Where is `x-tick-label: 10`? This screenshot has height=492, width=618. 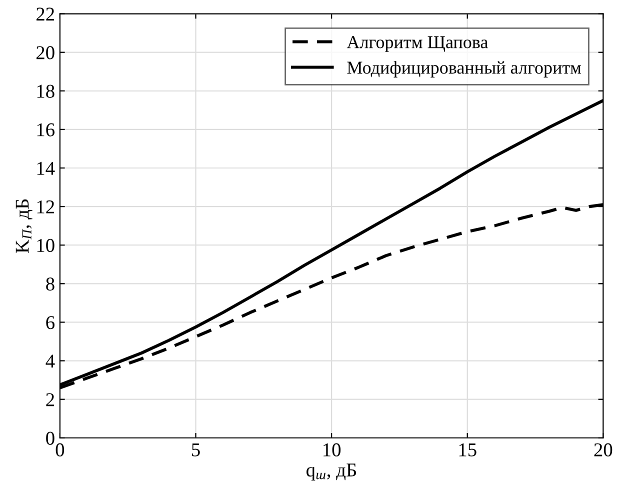 x-tick-label: 10 is located at coordinates (332, 449).